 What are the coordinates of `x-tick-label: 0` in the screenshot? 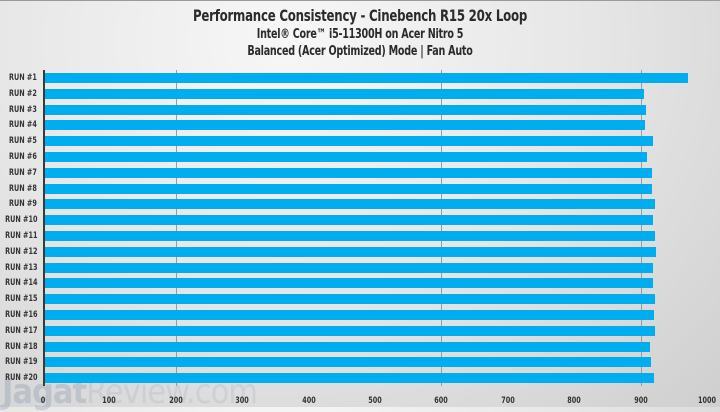 It's located at (43, 401).